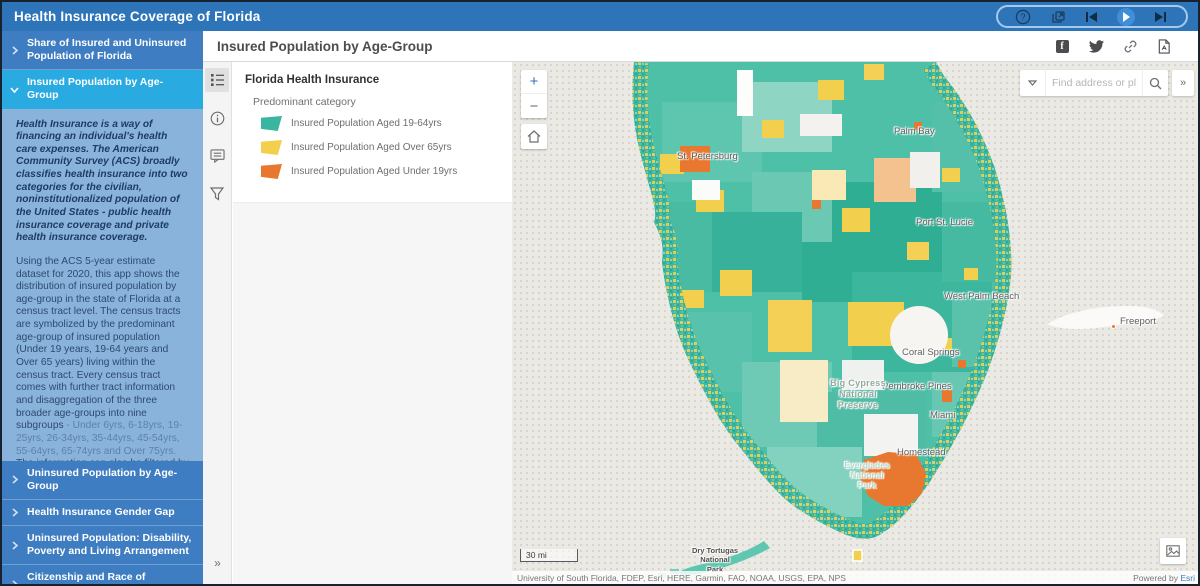 This screenshot has height=586, width=1200. Describe the element at coordinates (217, 563) in the screenshot. I see `panel-collapse-icon: »` at that location.